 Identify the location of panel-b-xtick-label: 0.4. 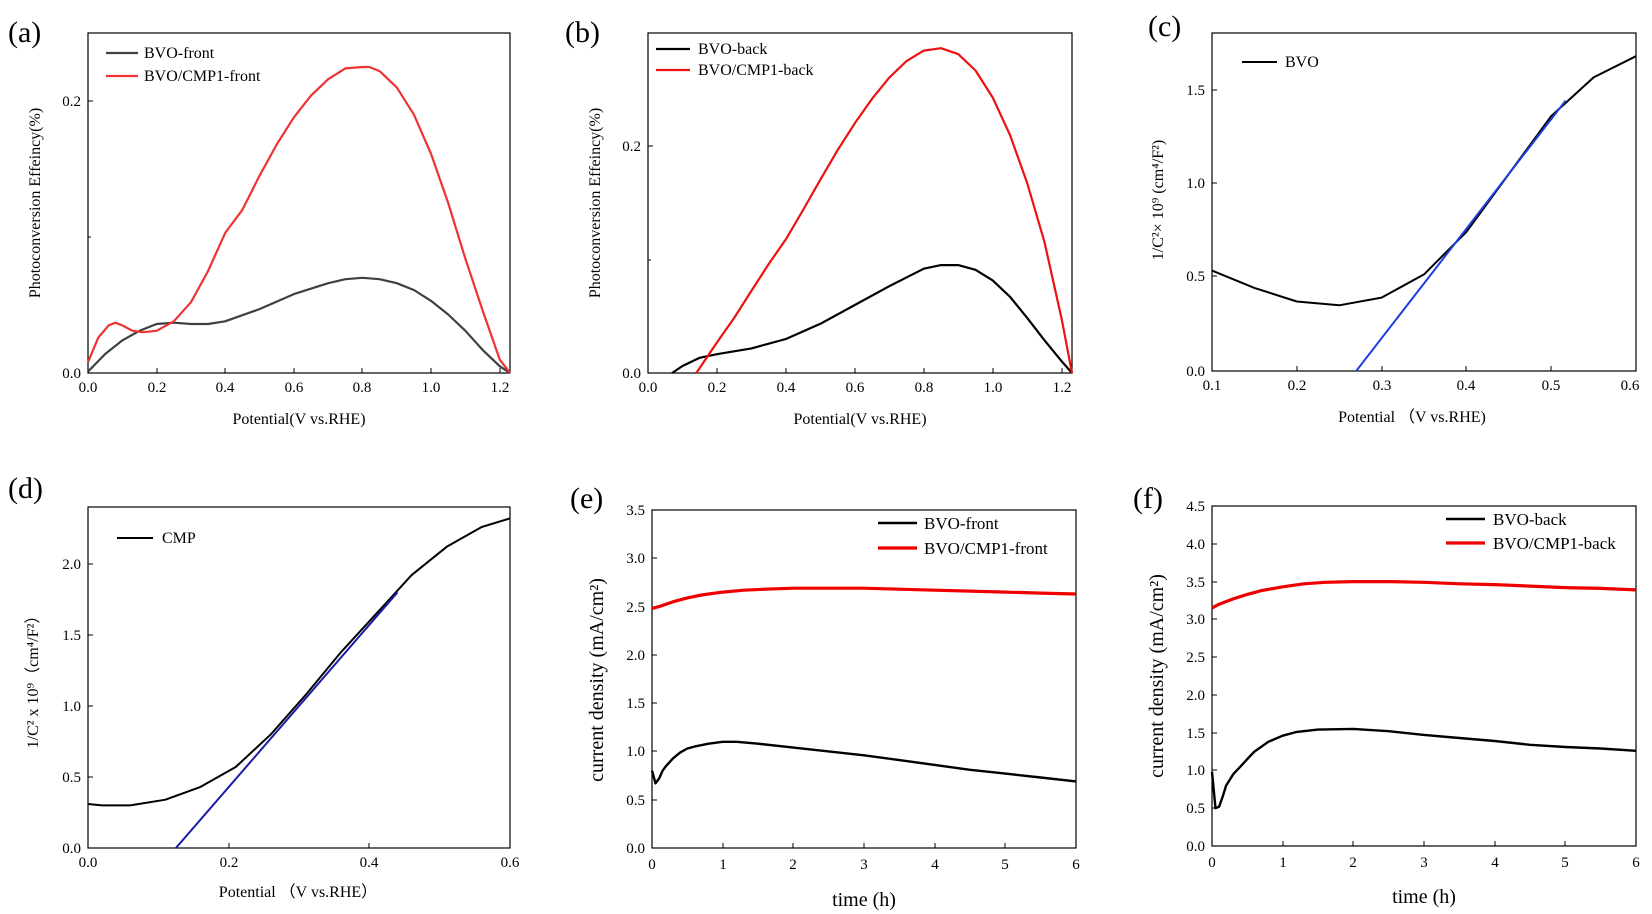
(786, 388).